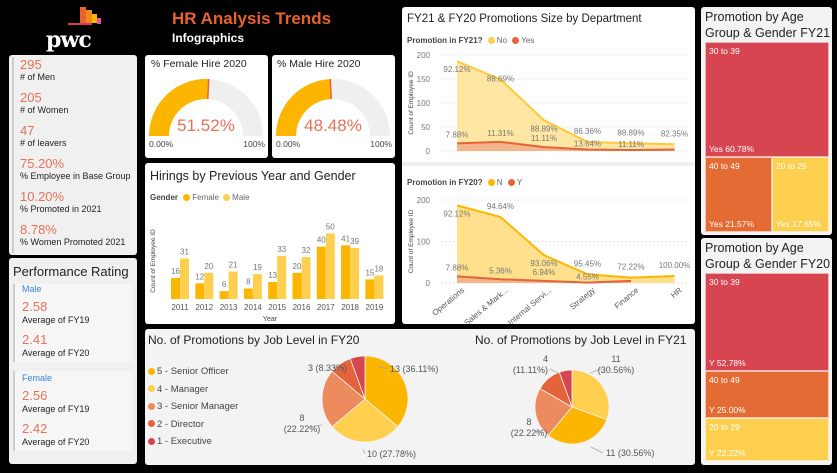 This screenshot has width=837, height=473. Describe the element at coordinates (56, 320) in the screenshot. I see `male-fy19-label: Average of FY19` at that location.